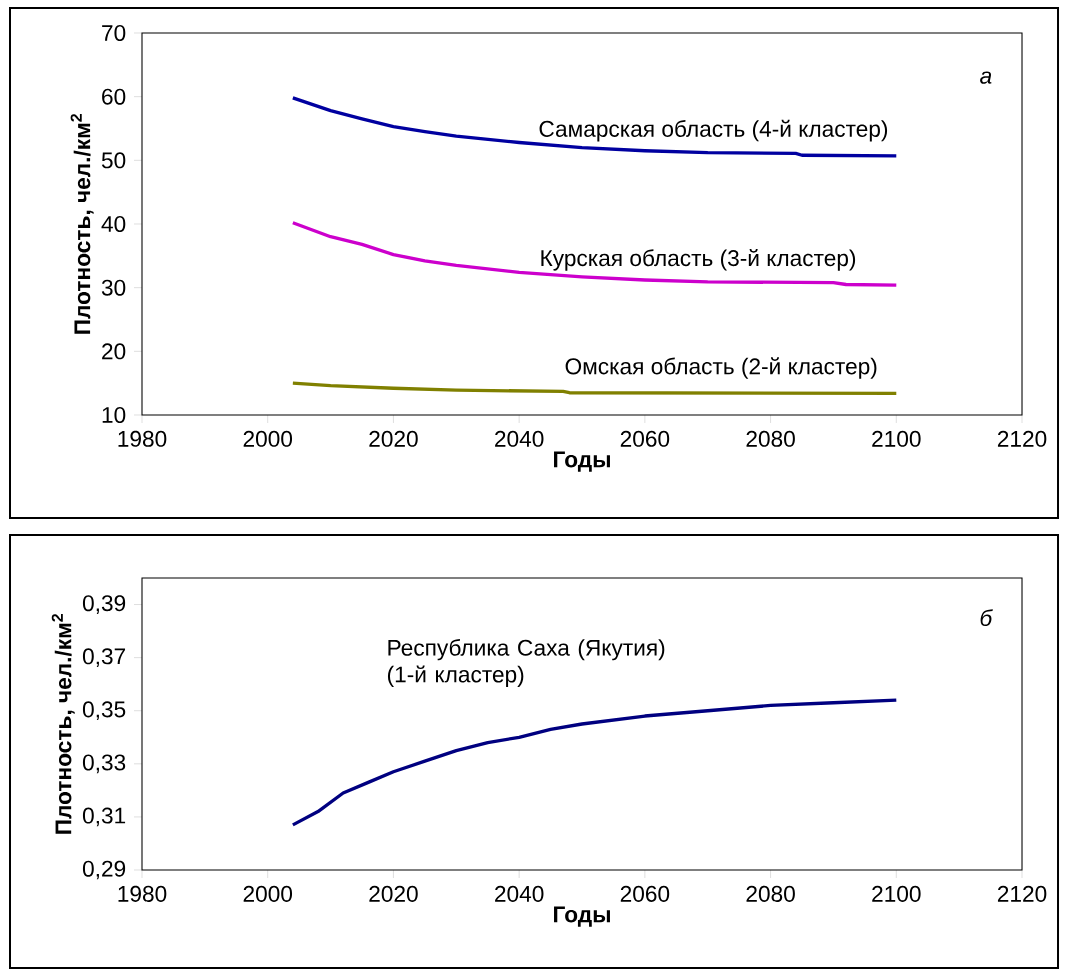 Image resolution: width=1067 pixels, height=975 pixels. What do you see at coordinates (113, 224) in the screenshot?
I see `y-tick-label: 40` at bounding box center [113, 224].